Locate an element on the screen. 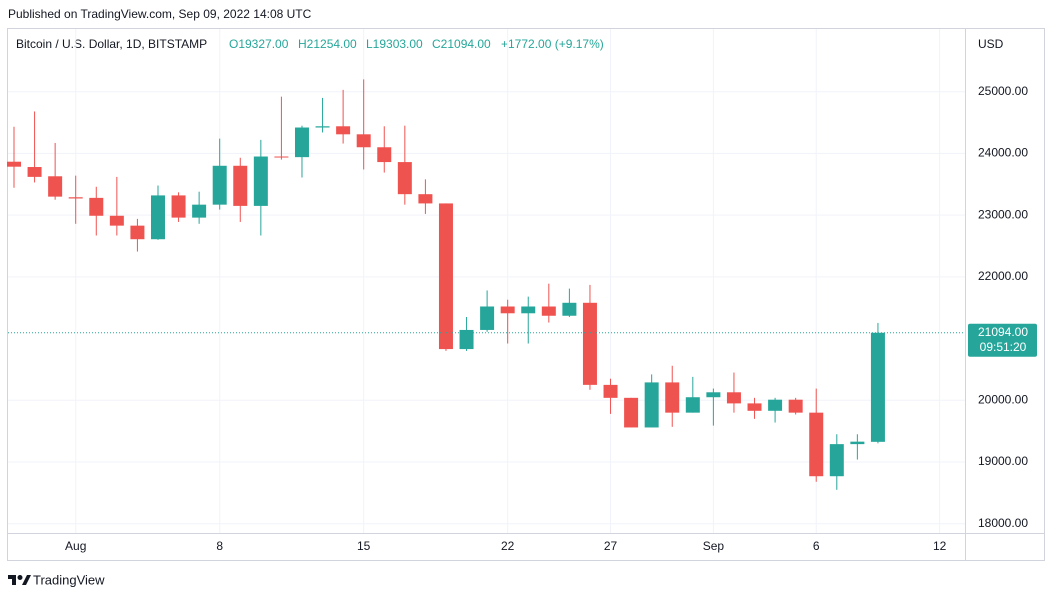 This screenshot has height=605, width=1050. x-tick-label: Aug is located at coordinates (75, 546).